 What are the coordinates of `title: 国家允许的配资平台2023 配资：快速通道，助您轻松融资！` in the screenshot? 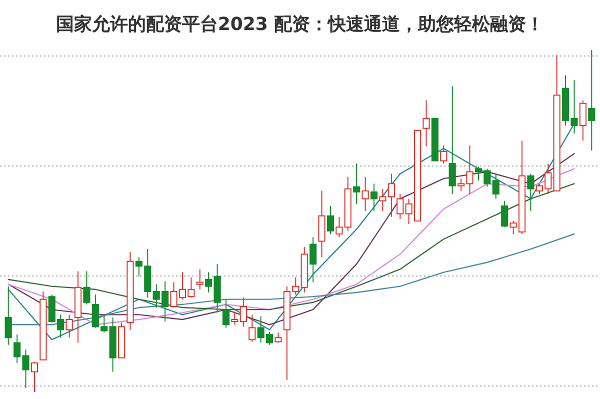 It's located at (300, 24).